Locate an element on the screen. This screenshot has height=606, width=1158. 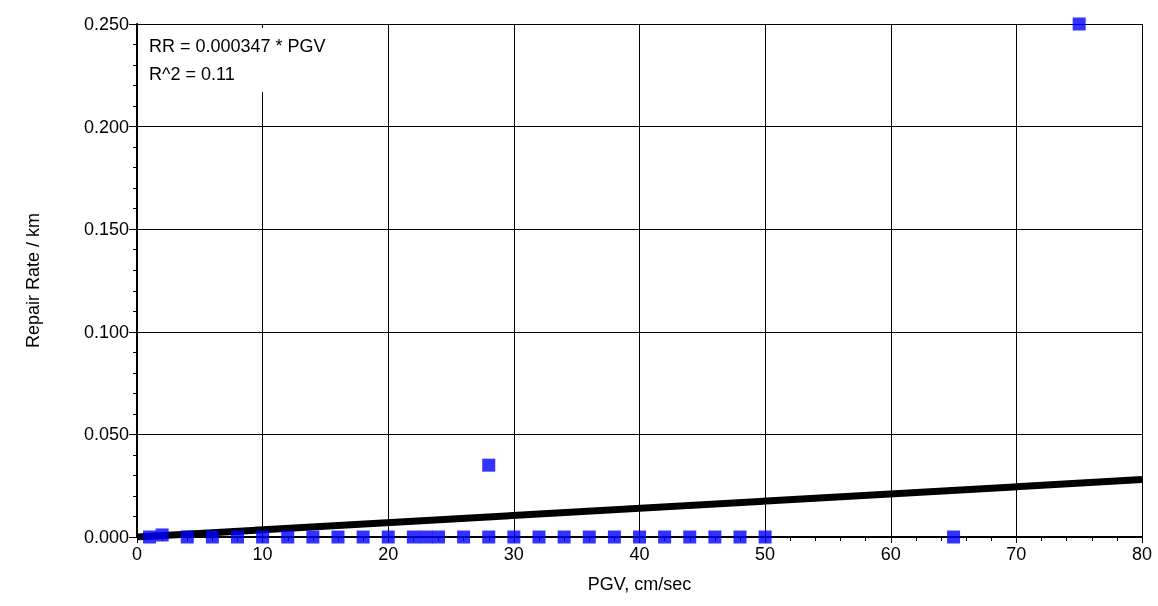
x-tick-label: 60 is located at coordinates (890, 554).